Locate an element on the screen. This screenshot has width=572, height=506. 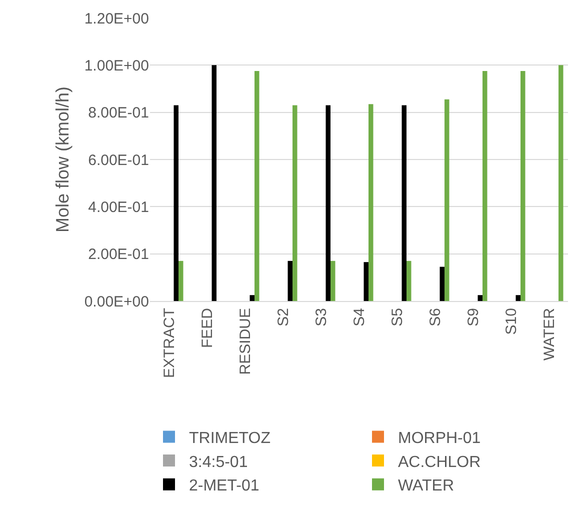
legend-label: 2-MET-01 is located at coordinates (224, 486).